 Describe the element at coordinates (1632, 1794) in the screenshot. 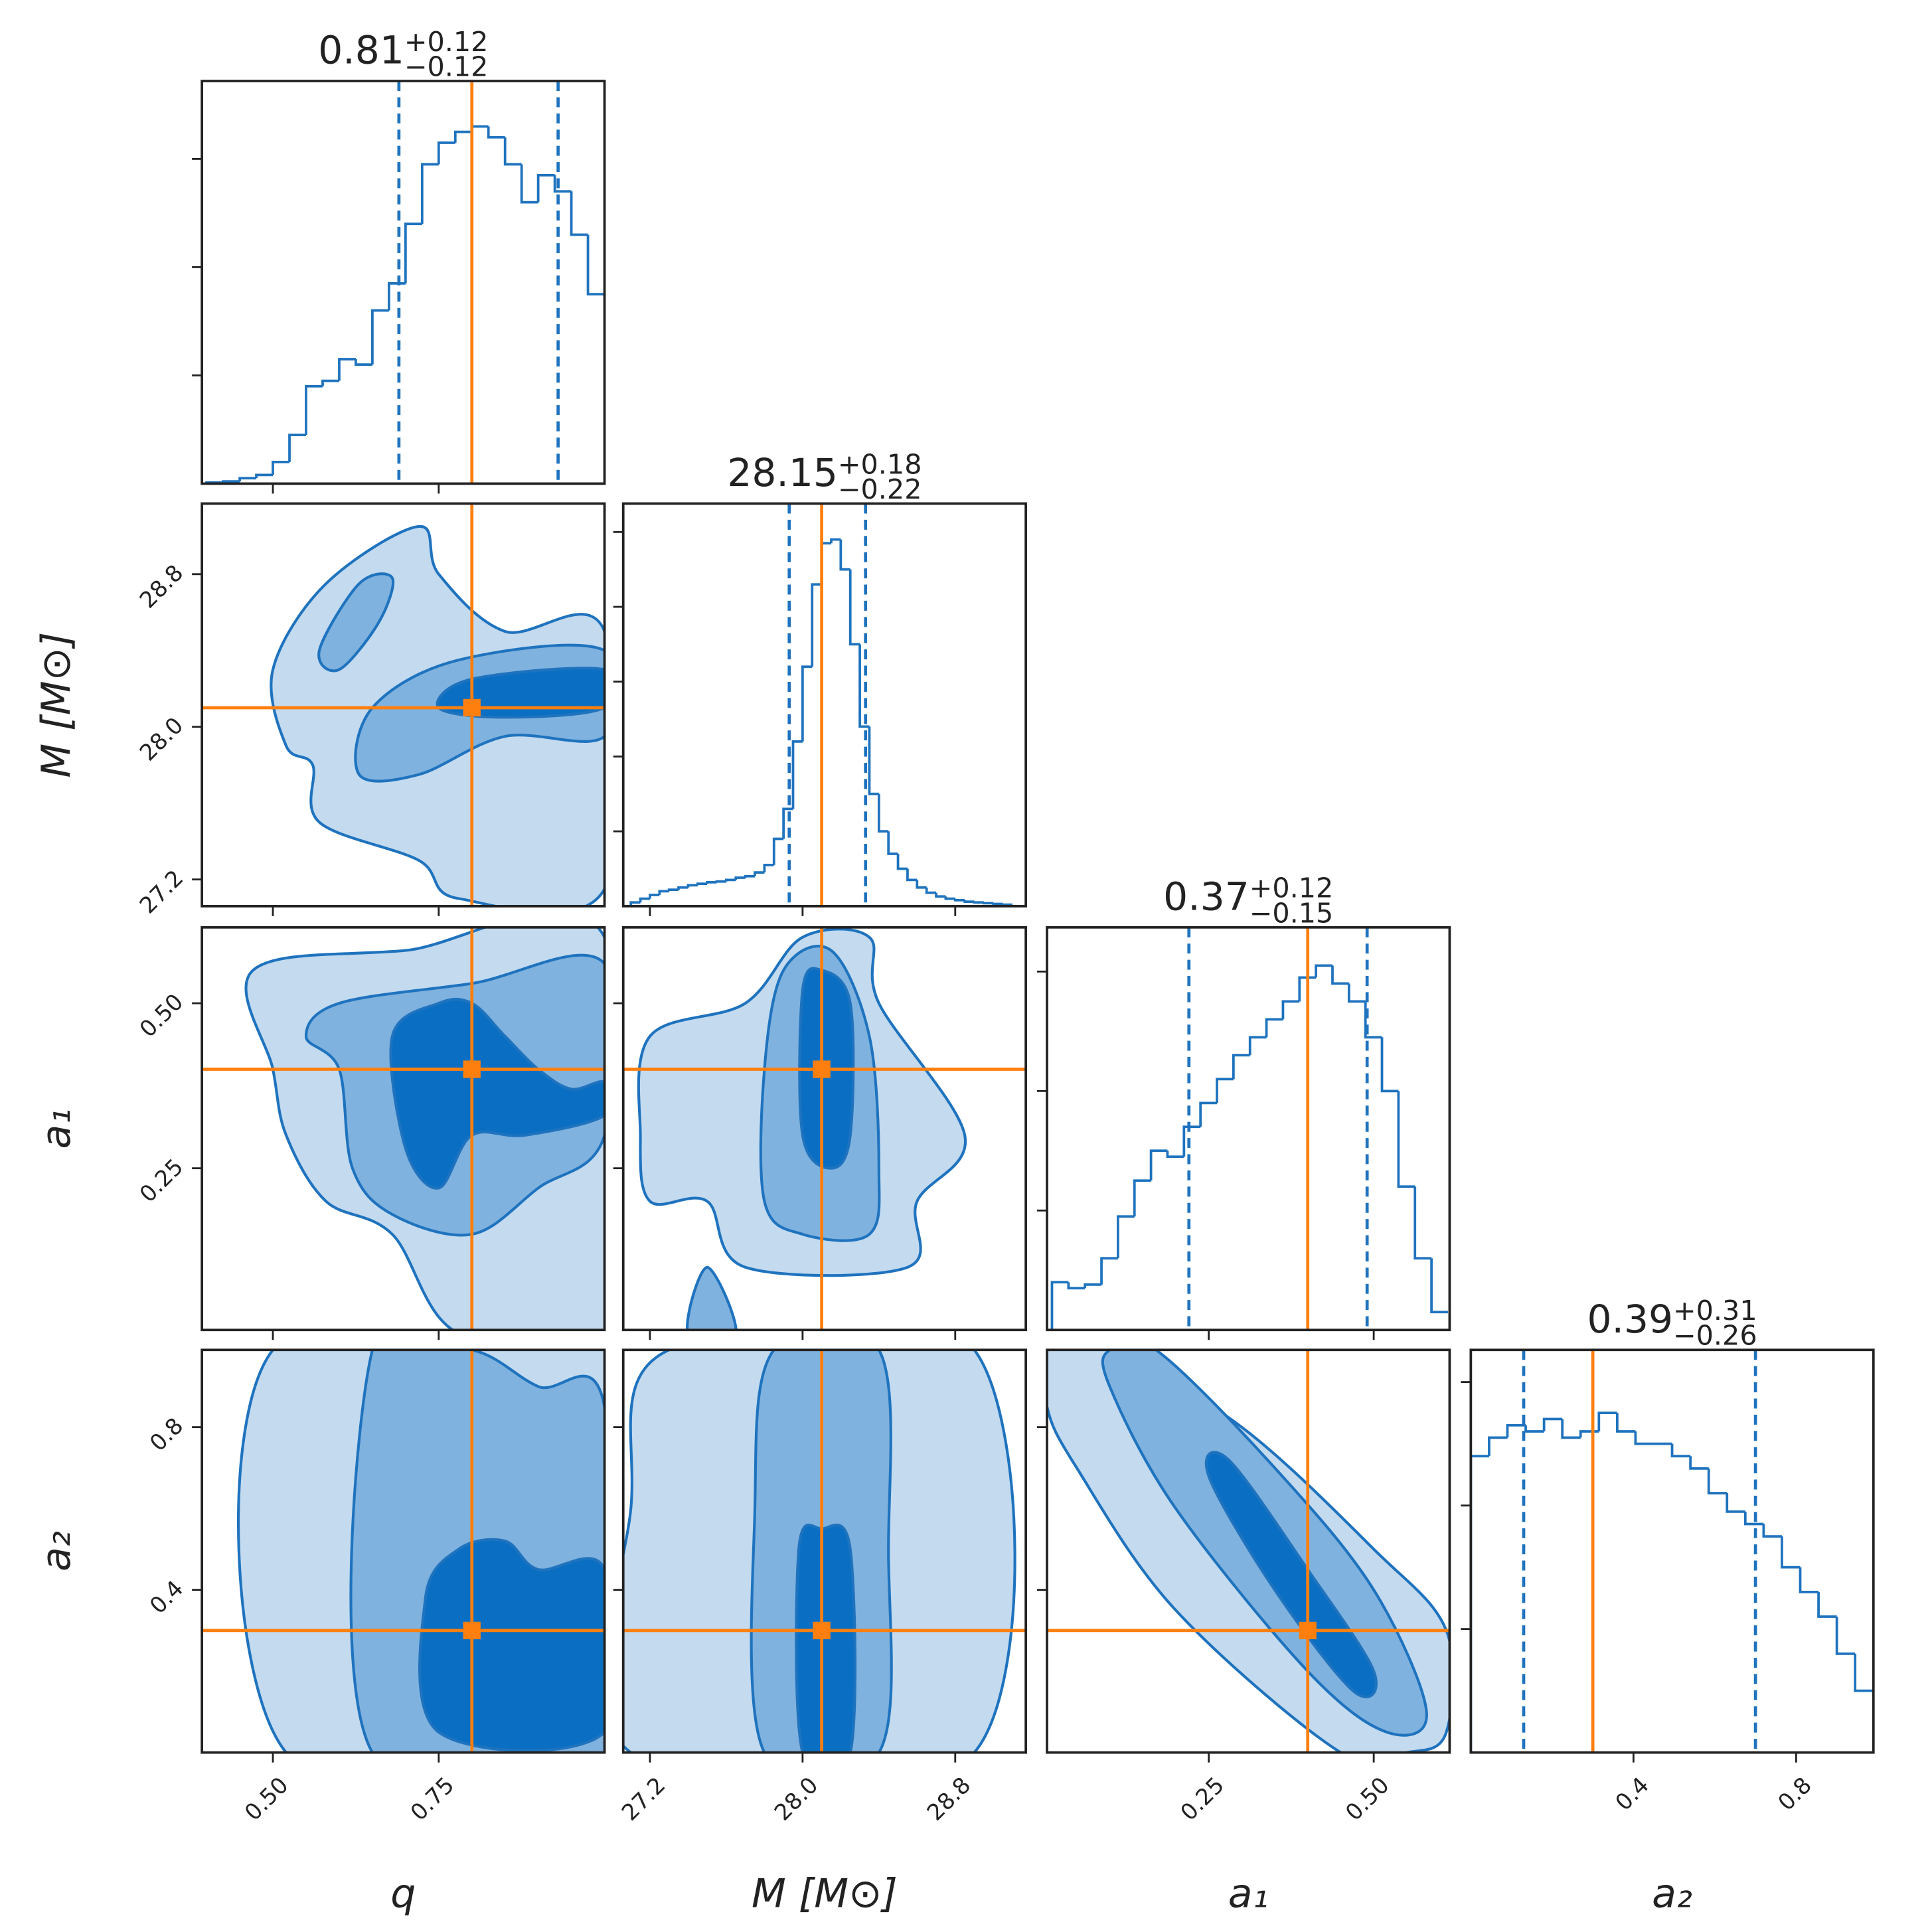

I see `x-tick-label: 0.4` at that location.